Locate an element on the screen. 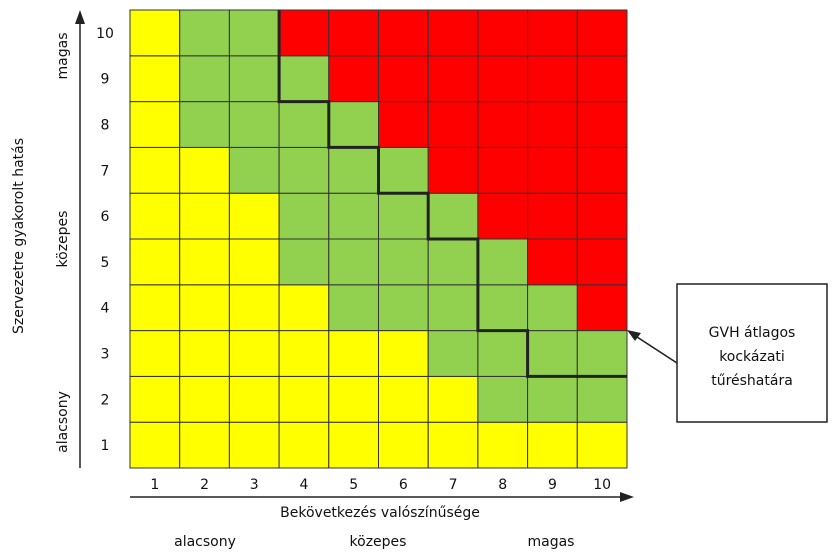  callout-line-2: kockázati is located at coordinates (752, 357).